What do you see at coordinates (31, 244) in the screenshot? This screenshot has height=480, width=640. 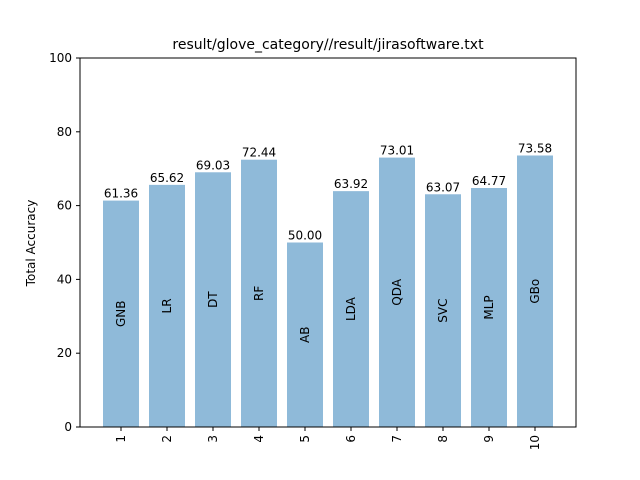 I see `y-axis-label: Total Accuracy` at bounding box center [31, 244].